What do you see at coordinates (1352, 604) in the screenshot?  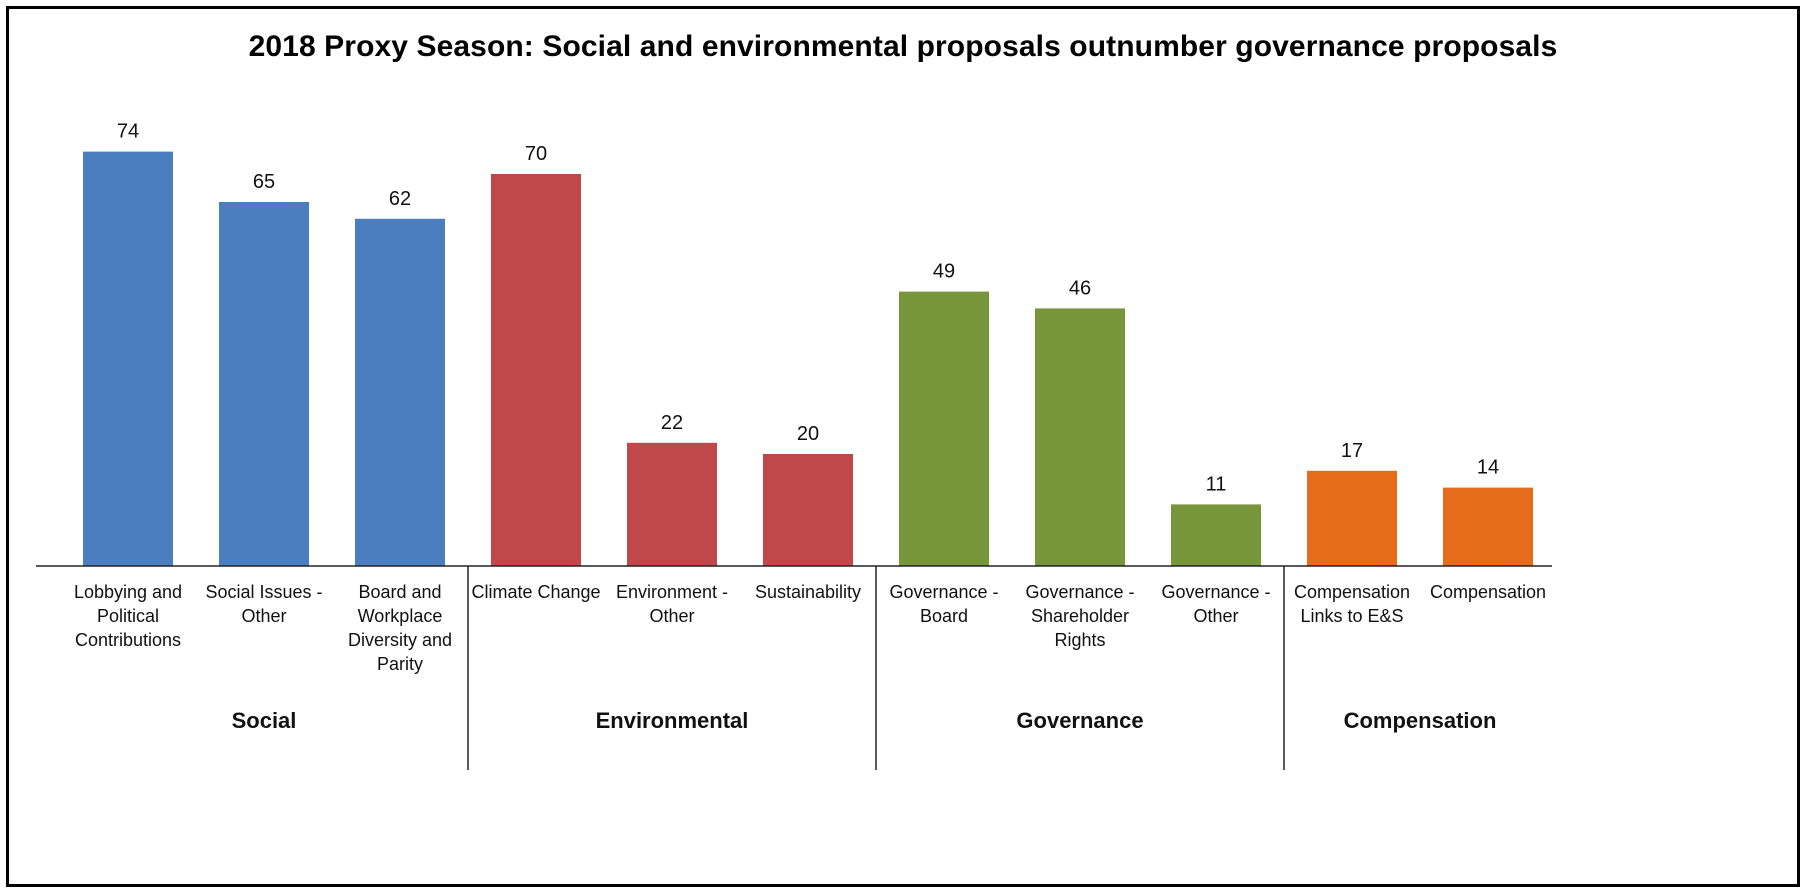 I see `category-label: Compensation Links to E&S` at bounding box center [1352, 604].